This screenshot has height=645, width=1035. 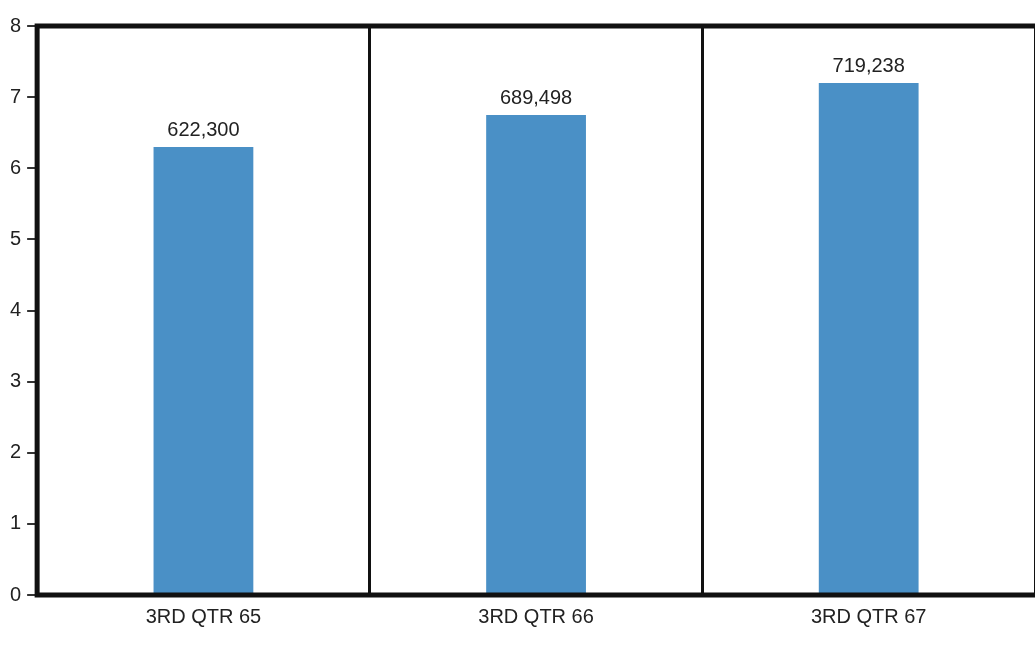 What do you see at coordinates (16, 309) in the screenshot?
I see `y-tick-label: 4` at bounding box center [16, 309].